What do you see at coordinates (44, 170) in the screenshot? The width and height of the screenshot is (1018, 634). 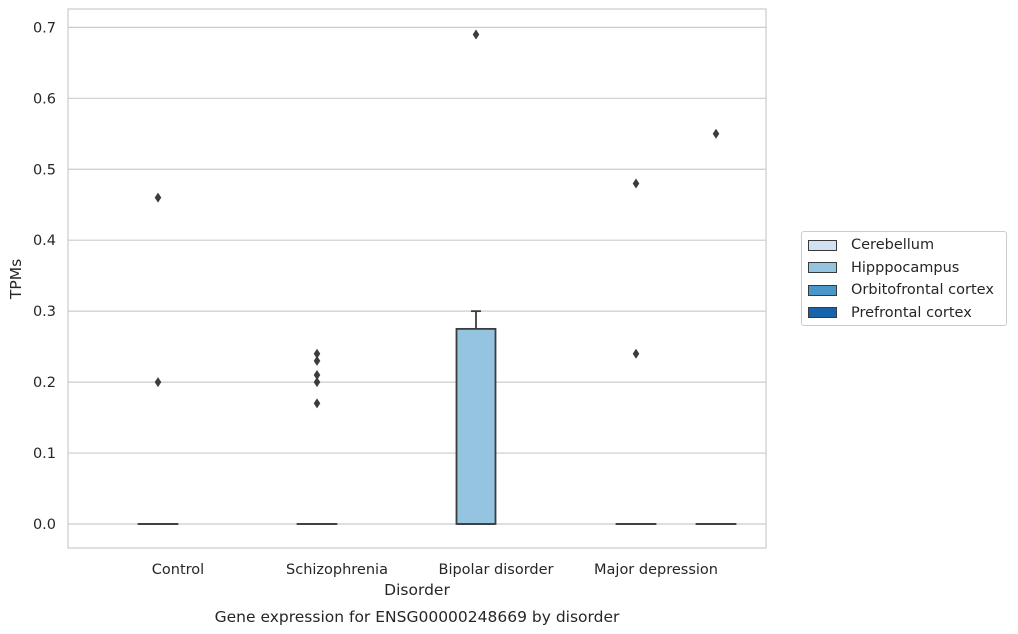 I see `y-tick-label: 0.5` at bounding box center [44, 170].